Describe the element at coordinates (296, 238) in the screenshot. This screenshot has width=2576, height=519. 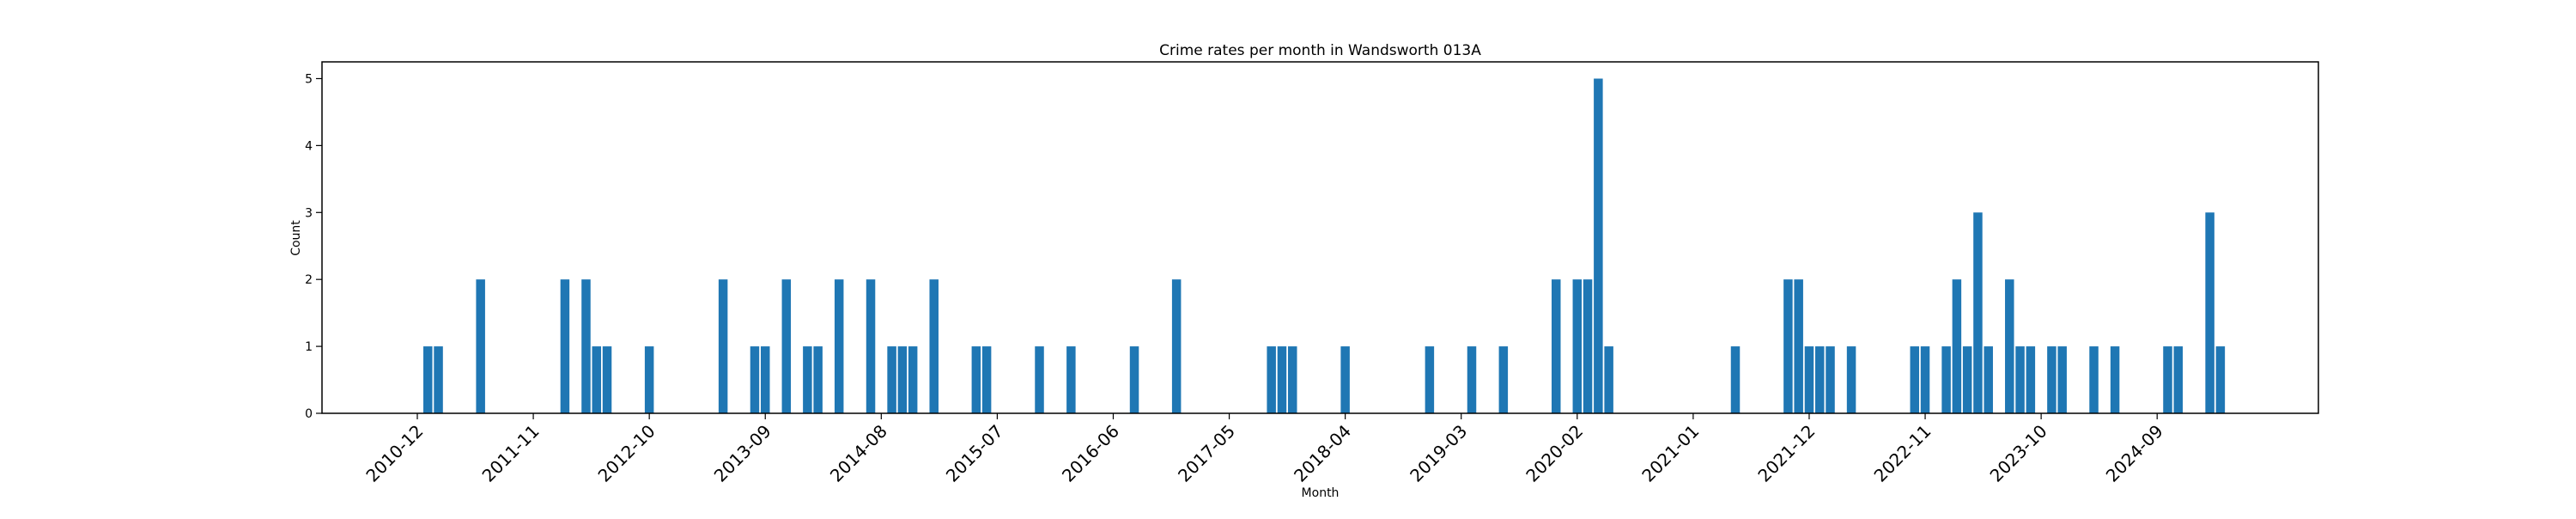
I see `y-axis-label: Count` at that location.